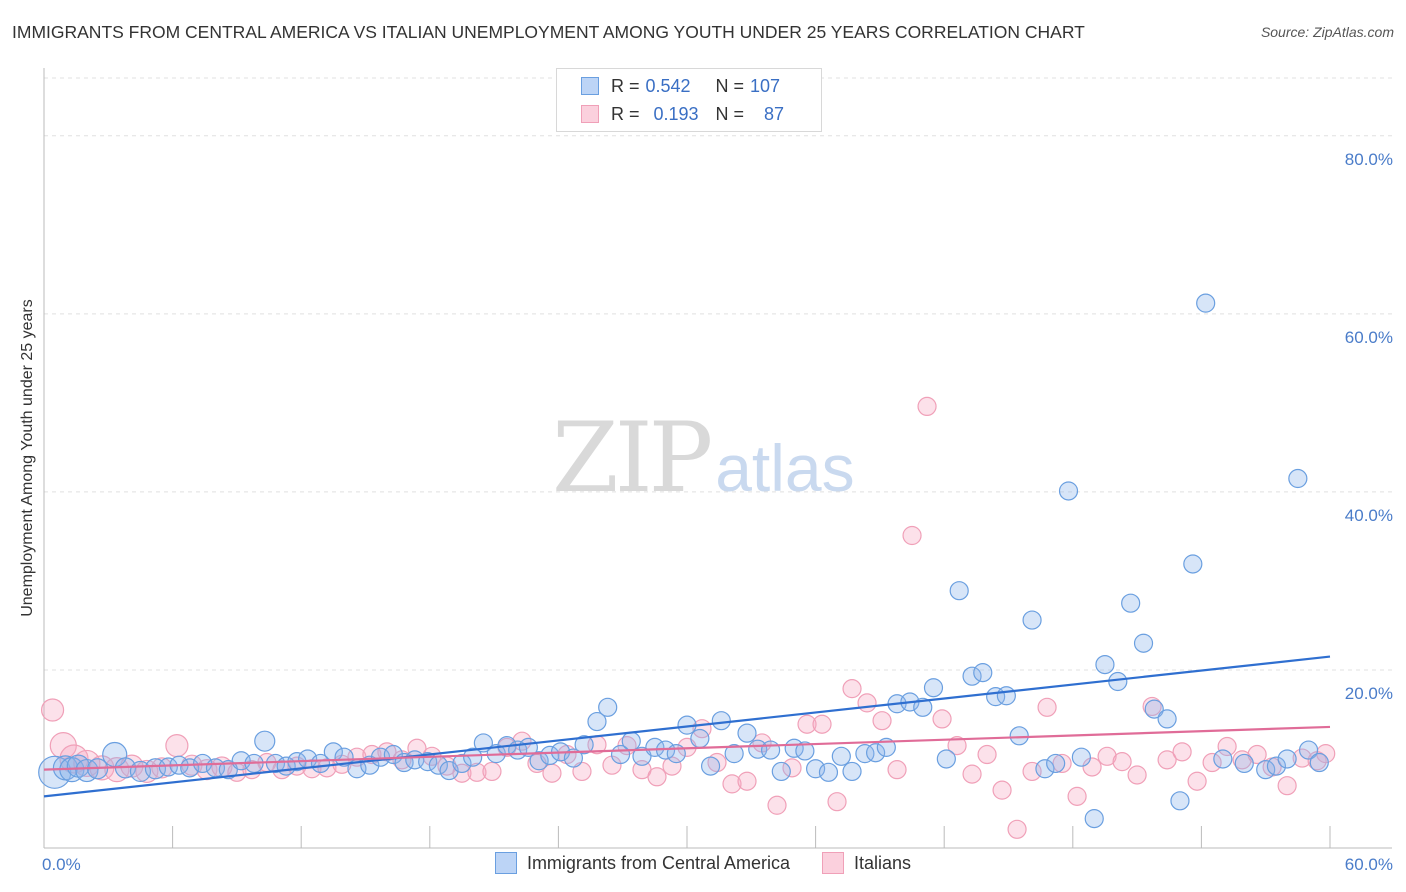 This screenshot has width=1406, height=892. I want to click on series-legend: Immigrants from Central America Italians, so click(703, 863).